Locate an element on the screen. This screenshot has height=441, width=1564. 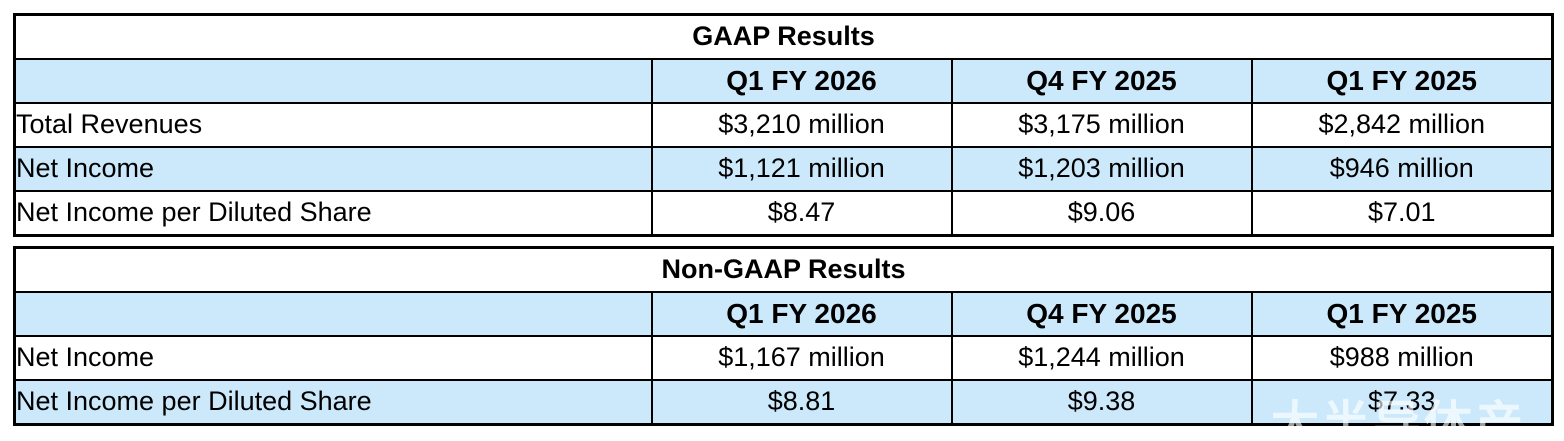
cell-value: $2,842 million is located at coordinates (1402, 125).